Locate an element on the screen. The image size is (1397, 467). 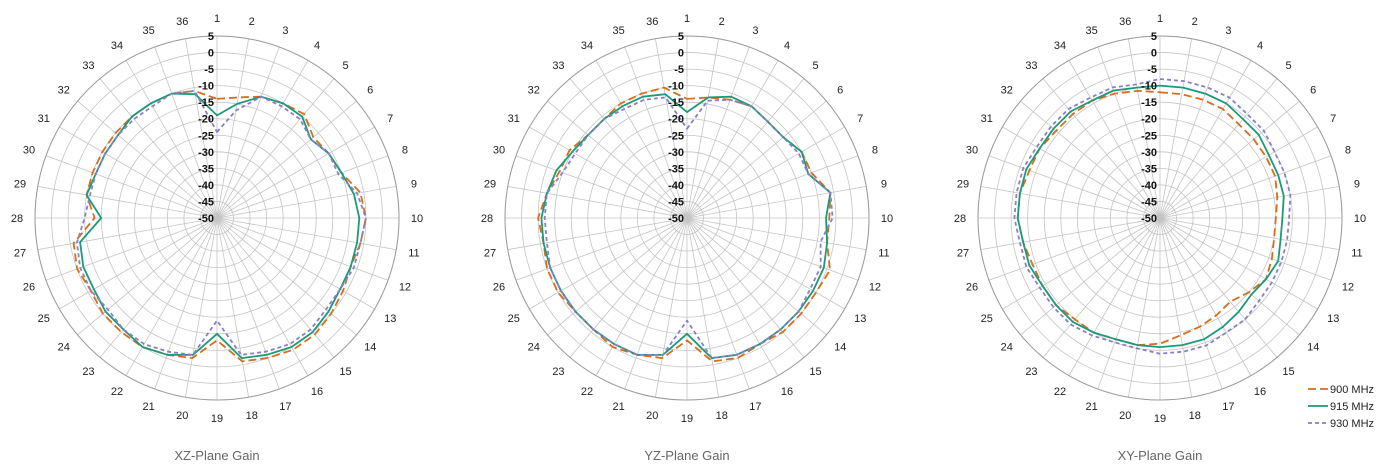
radial-tick-label: -15 is located at coordinates (676, 103).